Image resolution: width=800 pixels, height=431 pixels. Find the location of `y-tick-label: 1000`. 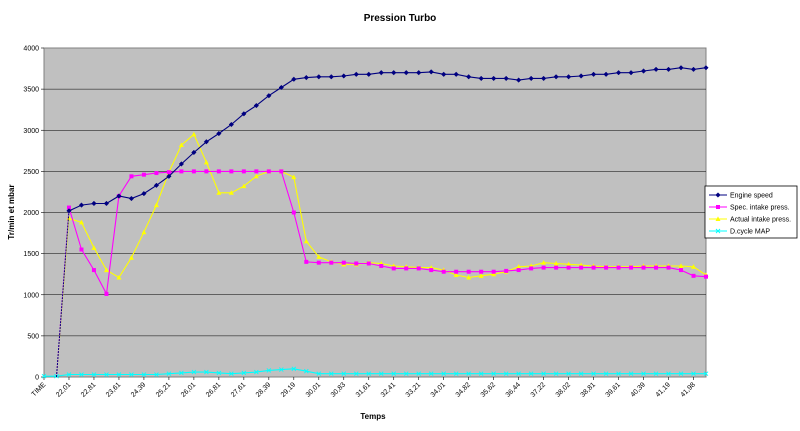

y-tick-label: 1000 is located at coordinates (31, 295).